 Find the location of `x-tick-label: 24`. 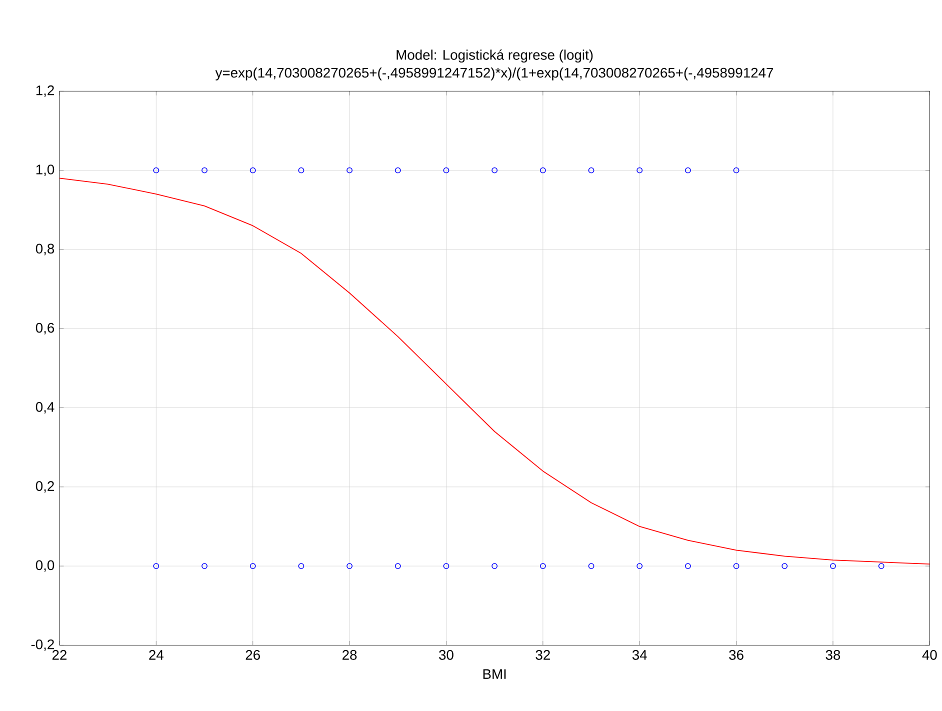

x-tick-label: 24 is located at coordinates (156, 655).